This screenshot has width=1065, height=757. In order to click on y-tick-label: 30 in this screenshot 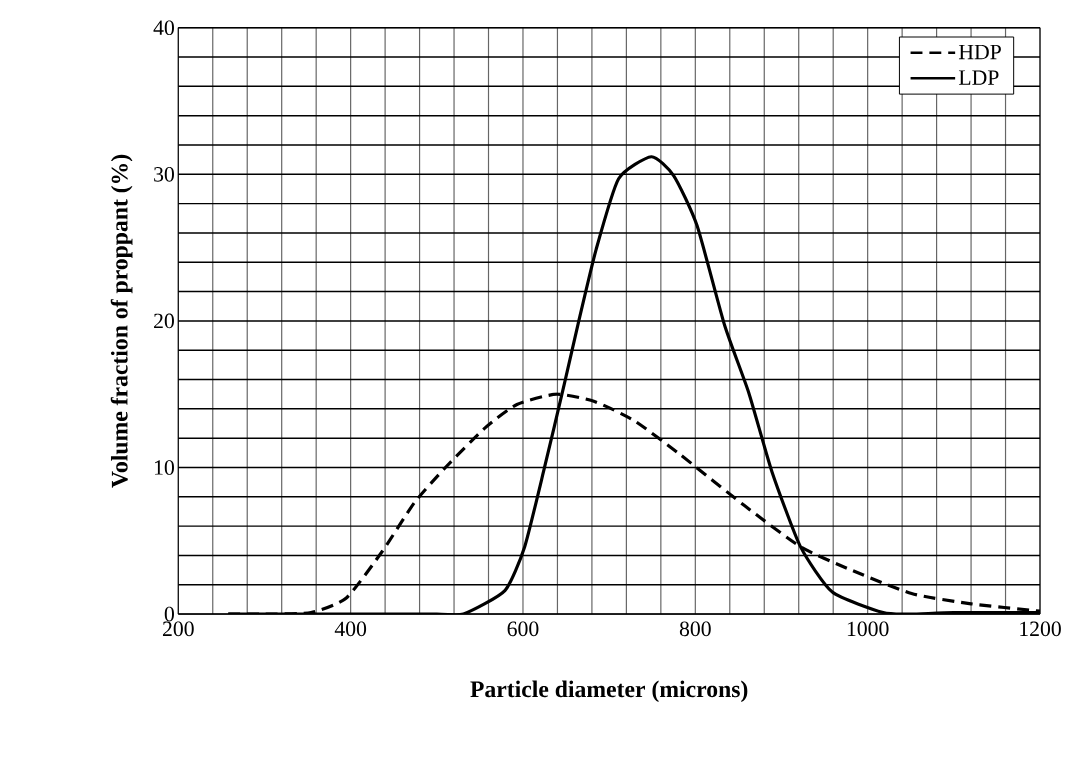, I will do `click(164, 174)`.